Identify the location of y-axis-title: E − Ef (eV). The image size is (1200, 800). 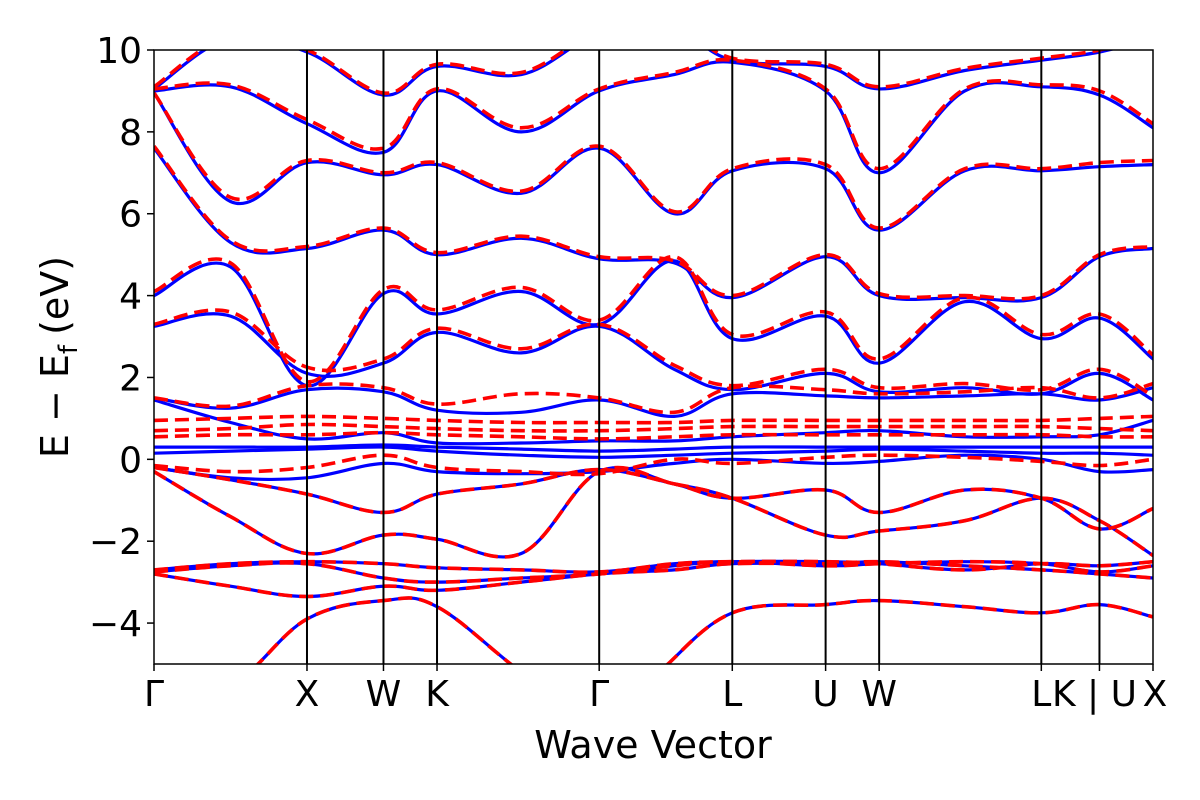
(58, 357).